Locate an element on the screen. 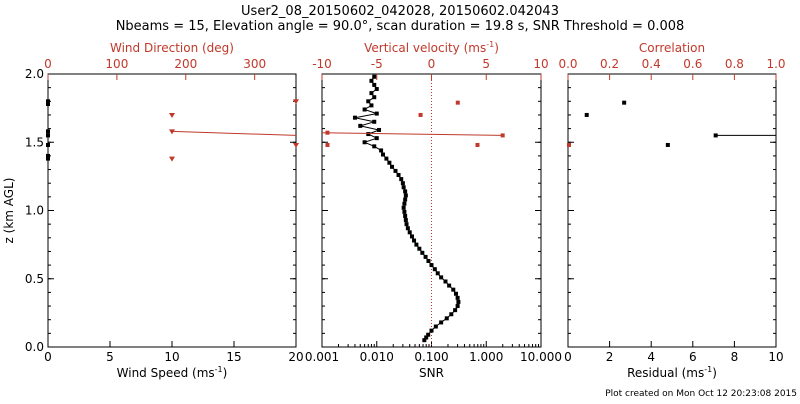  panel-3-top-tick-label: 0.6 is located at coordinates (692, 64).